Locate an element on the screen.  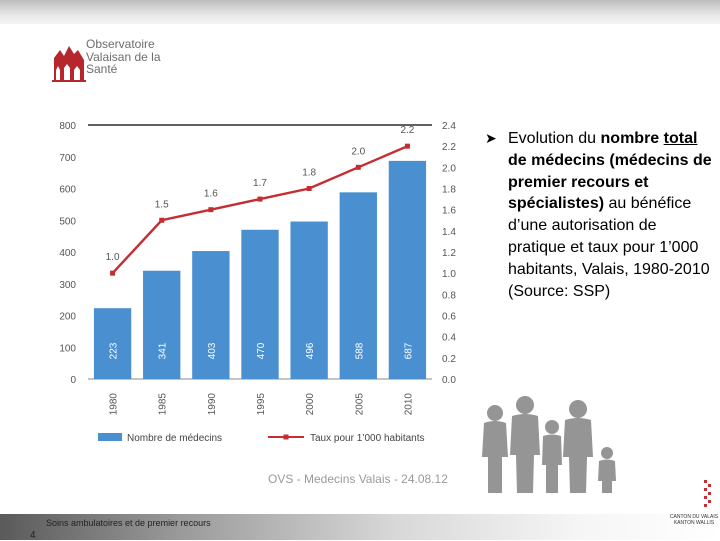
page-number: 4 is located at coordinates (33, 535).